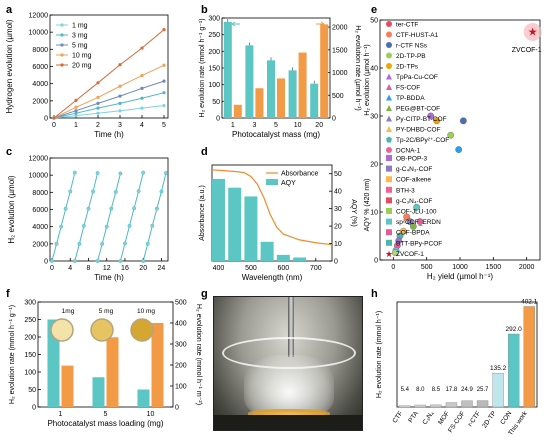 This screenshot has height=441, width=550. Describe the element at coordinates (98, 125) in the screenshot. I see `panel-a-x-tick-label: 2` at that location.